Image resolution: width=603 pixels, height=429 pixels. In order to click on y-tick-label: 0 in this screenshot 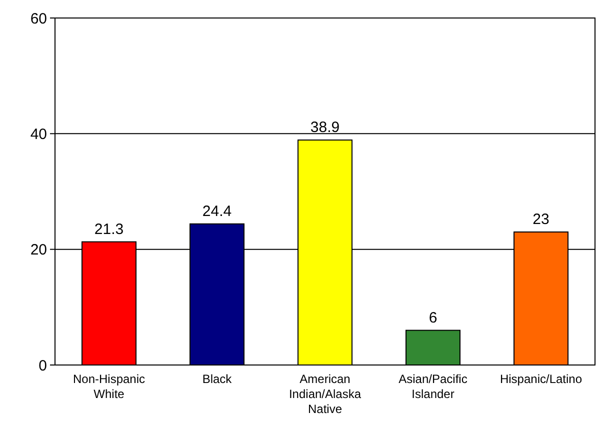, I will do `click(42, 365)`.